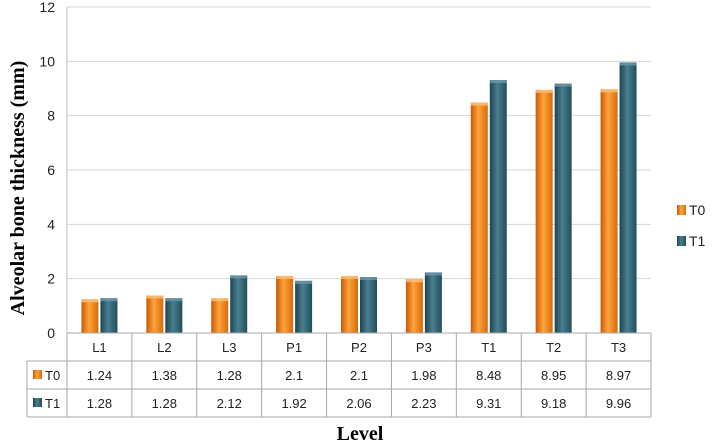 This screenshot has width=716, height=447. I want to click on x-category-label: P3, so click(424, 347).